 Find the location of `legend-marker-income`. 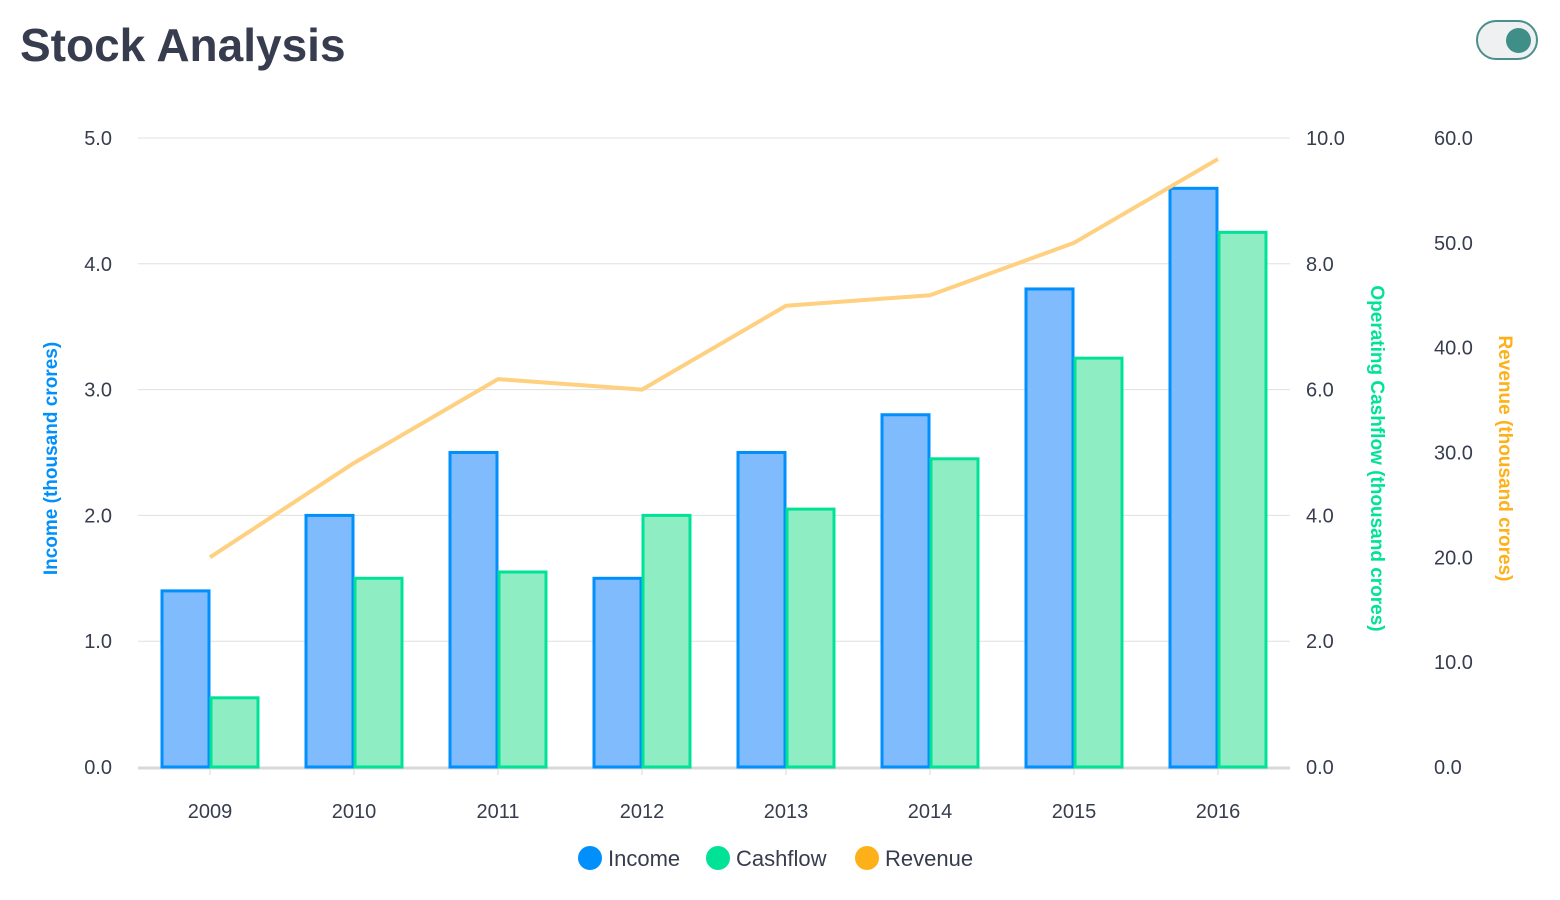

legend-marker-income is located at coordinates (590, 858).